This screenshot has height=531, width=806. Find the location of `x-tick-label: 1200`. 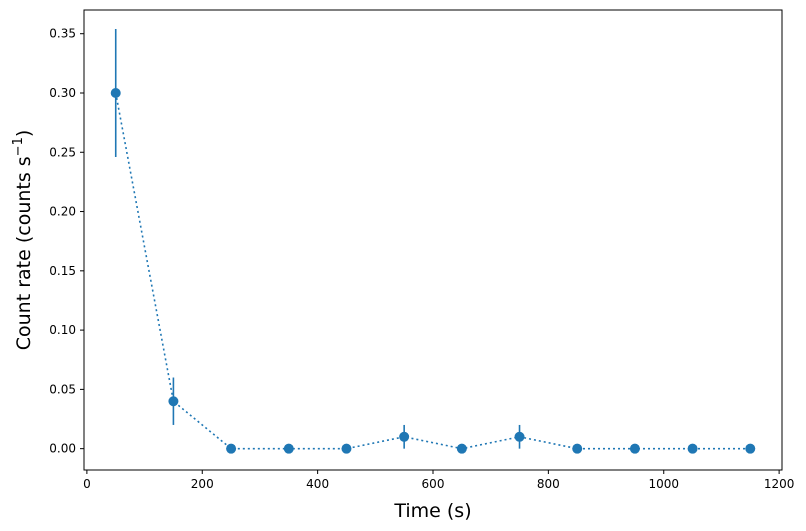

x-tick-label: 1200 is located at coordinates (779, 484).